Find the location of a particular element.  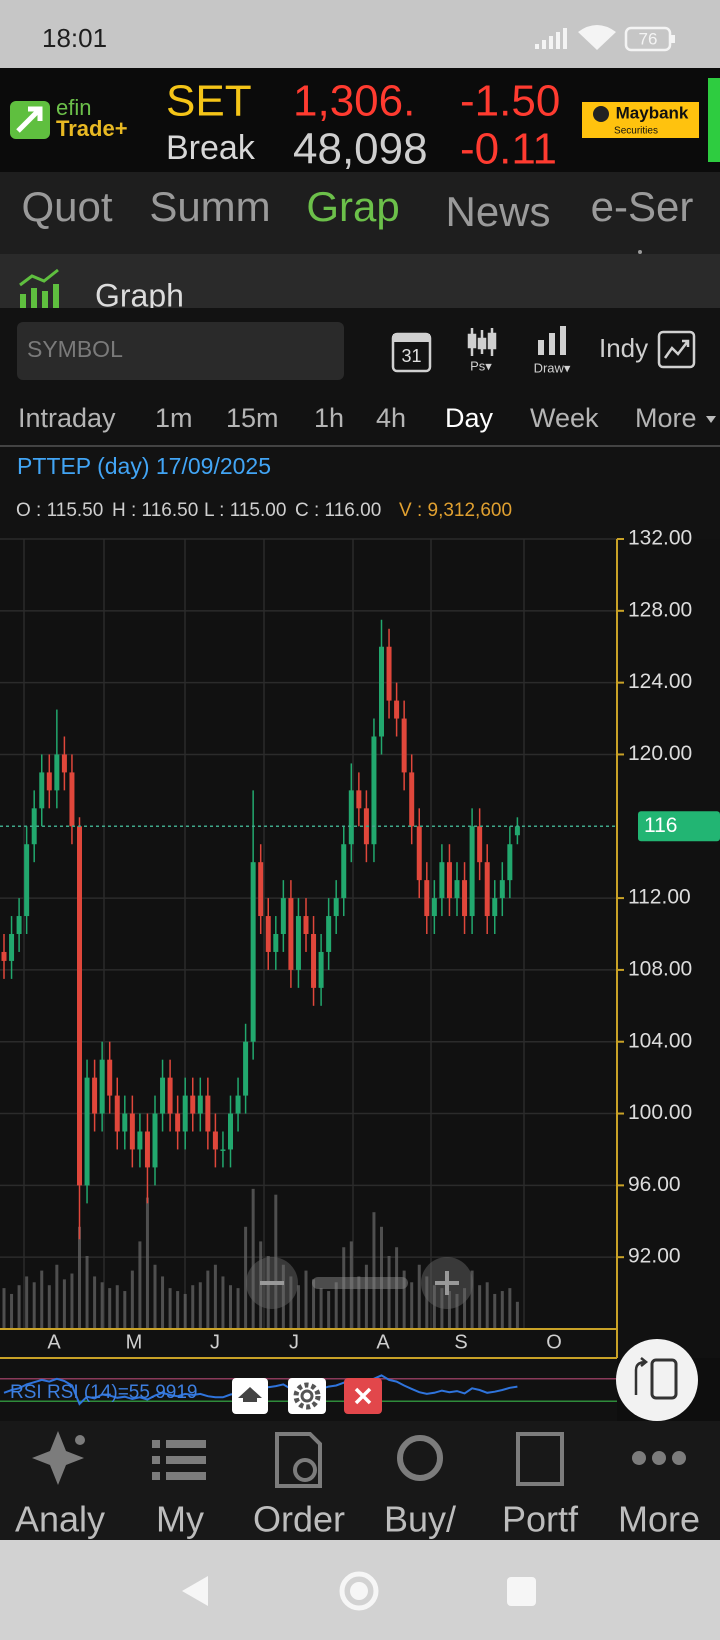

timeframe: 15m is located at coordinates (252, 418).